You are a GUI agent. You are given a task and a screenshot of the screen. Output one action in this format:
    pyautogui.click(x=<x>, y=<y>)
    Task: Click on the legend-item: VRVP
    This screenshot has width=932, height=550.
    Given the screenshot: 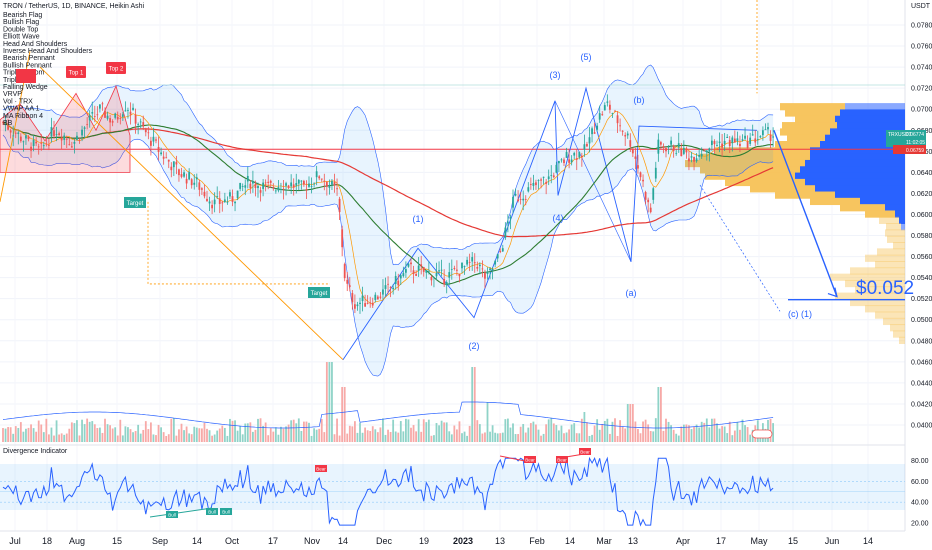 What is the action you would take?
    pyautogui.click(x=12, y=94)
    